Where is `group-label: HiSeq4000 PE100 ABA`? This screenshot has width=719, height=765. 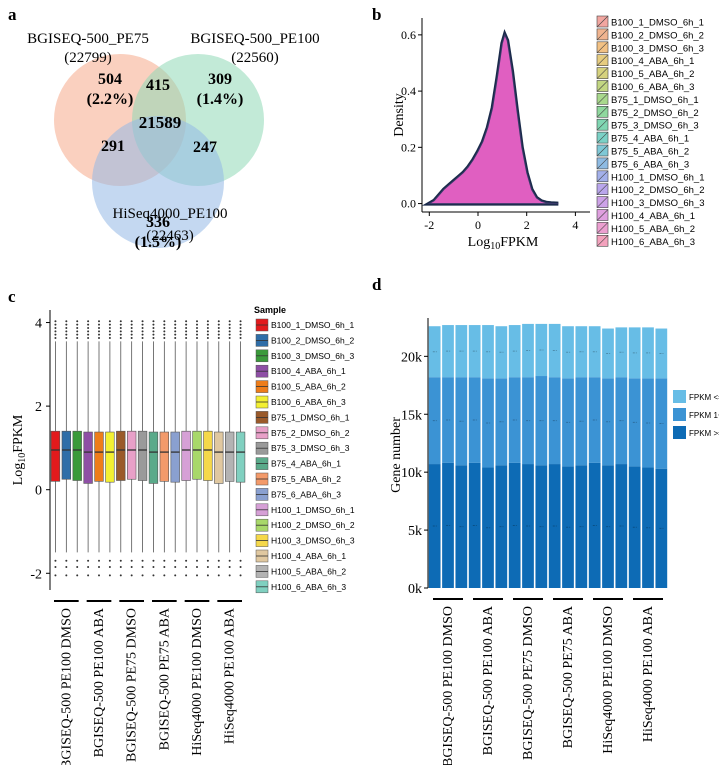 group-label: HiSeq4000 PE100 ABA is located at coordinates (648, 673).